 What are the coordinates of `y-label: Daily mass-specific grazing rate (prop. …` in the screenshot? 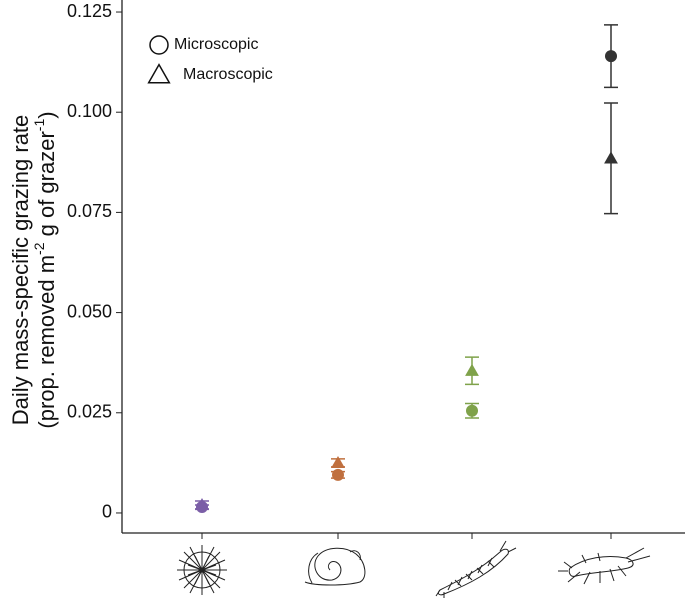 It's located at (33, 269).